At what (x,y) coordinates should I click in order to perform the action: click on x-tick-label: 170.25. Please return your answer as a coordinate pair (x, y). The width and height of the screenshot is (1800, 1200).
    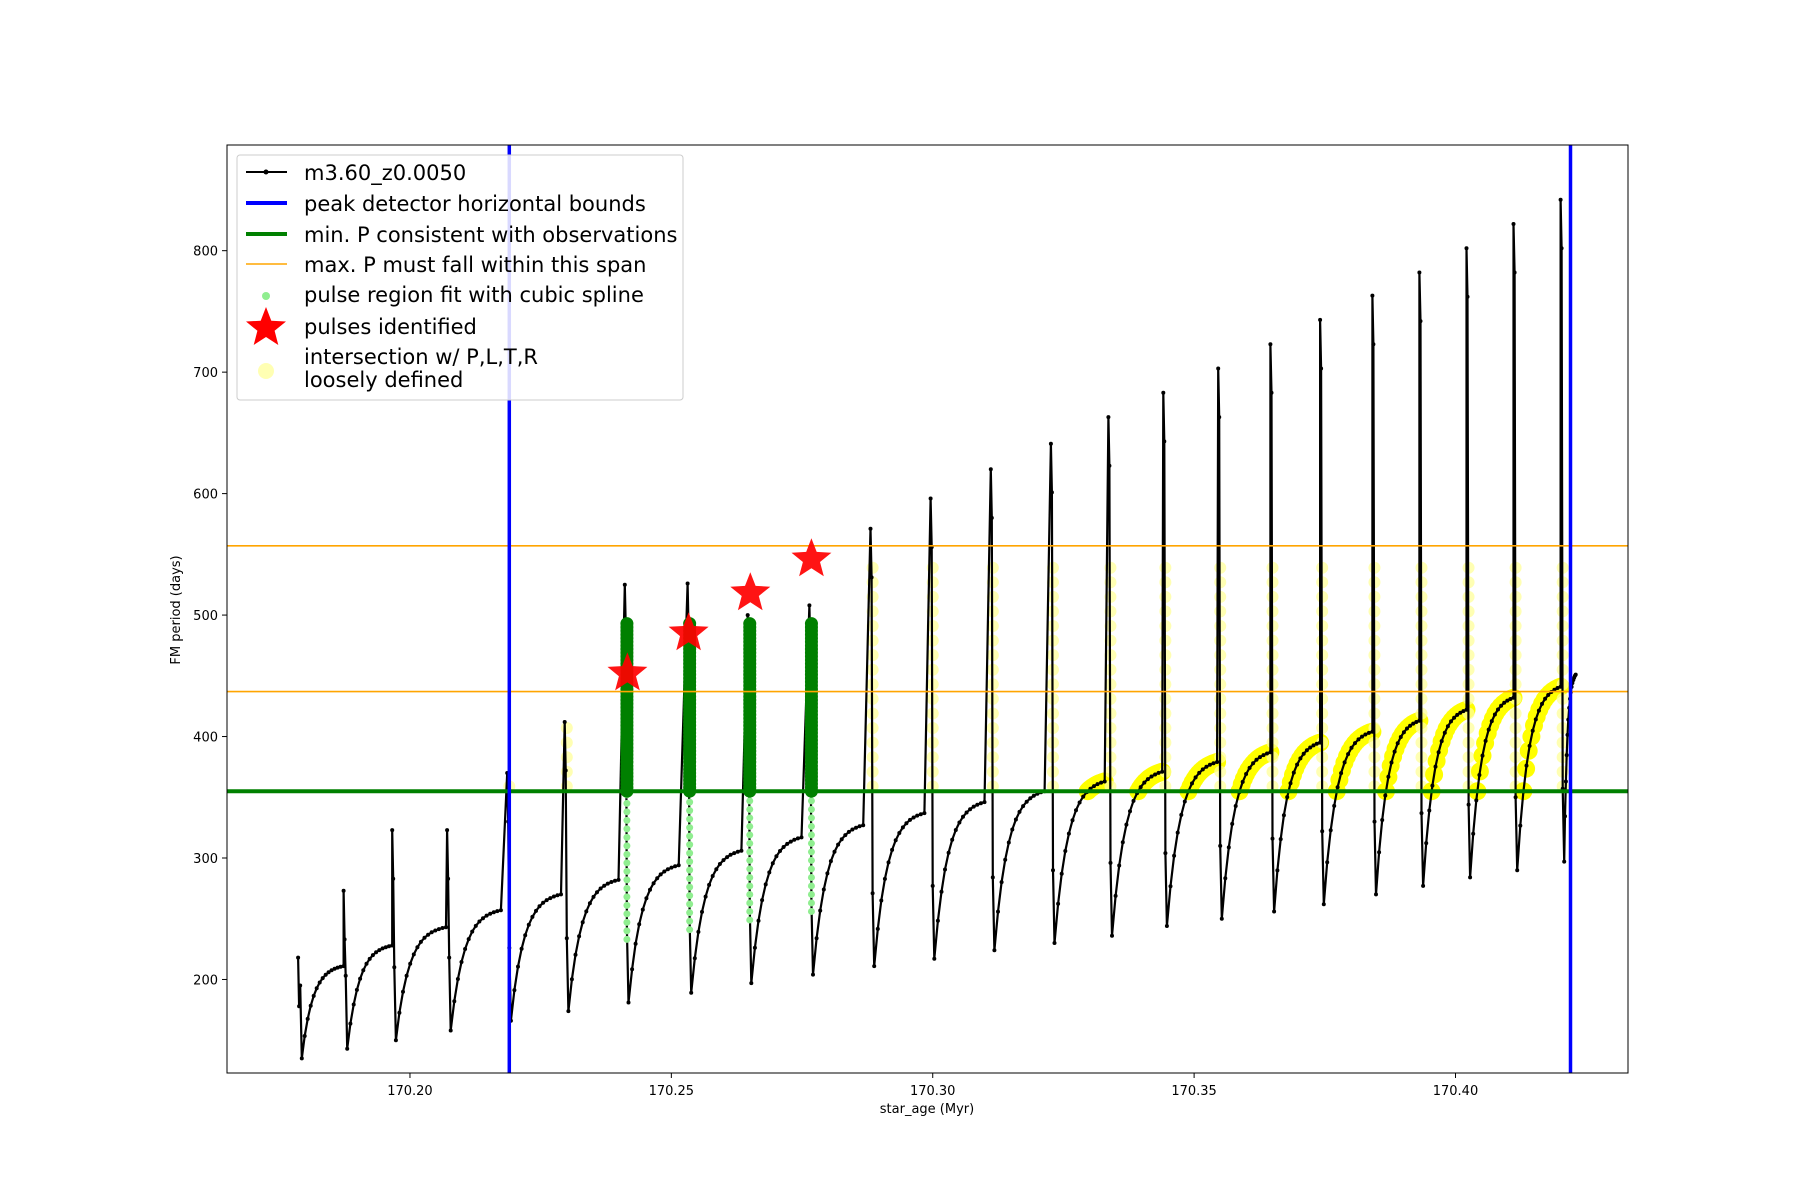
    Looking at the image, I should click on (672, 1091).